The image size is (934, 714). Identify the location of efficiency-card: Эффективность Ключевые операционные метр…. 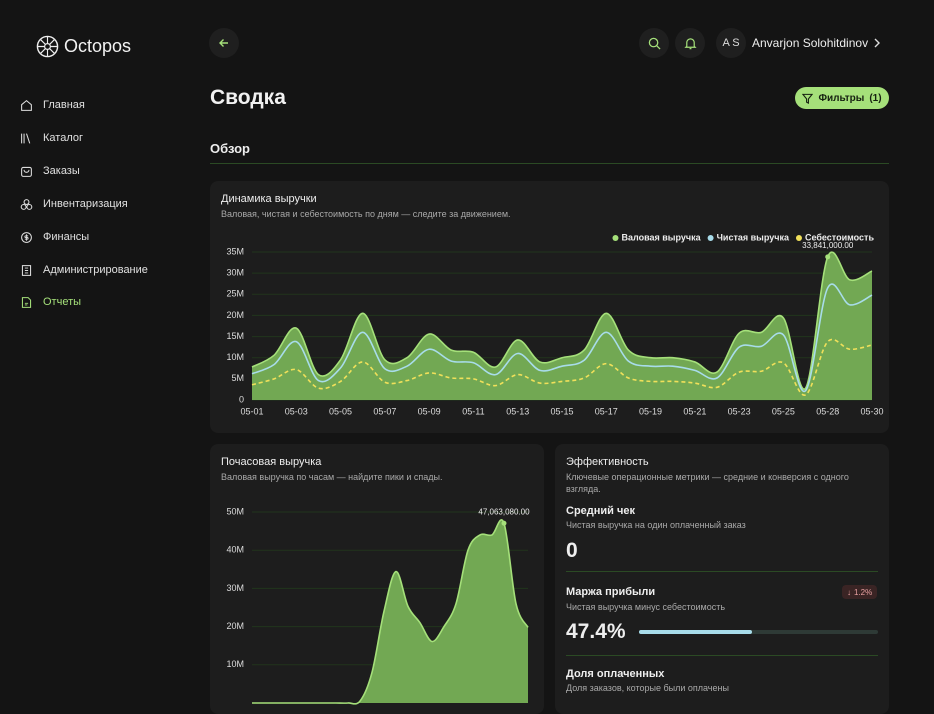
(722, 579).